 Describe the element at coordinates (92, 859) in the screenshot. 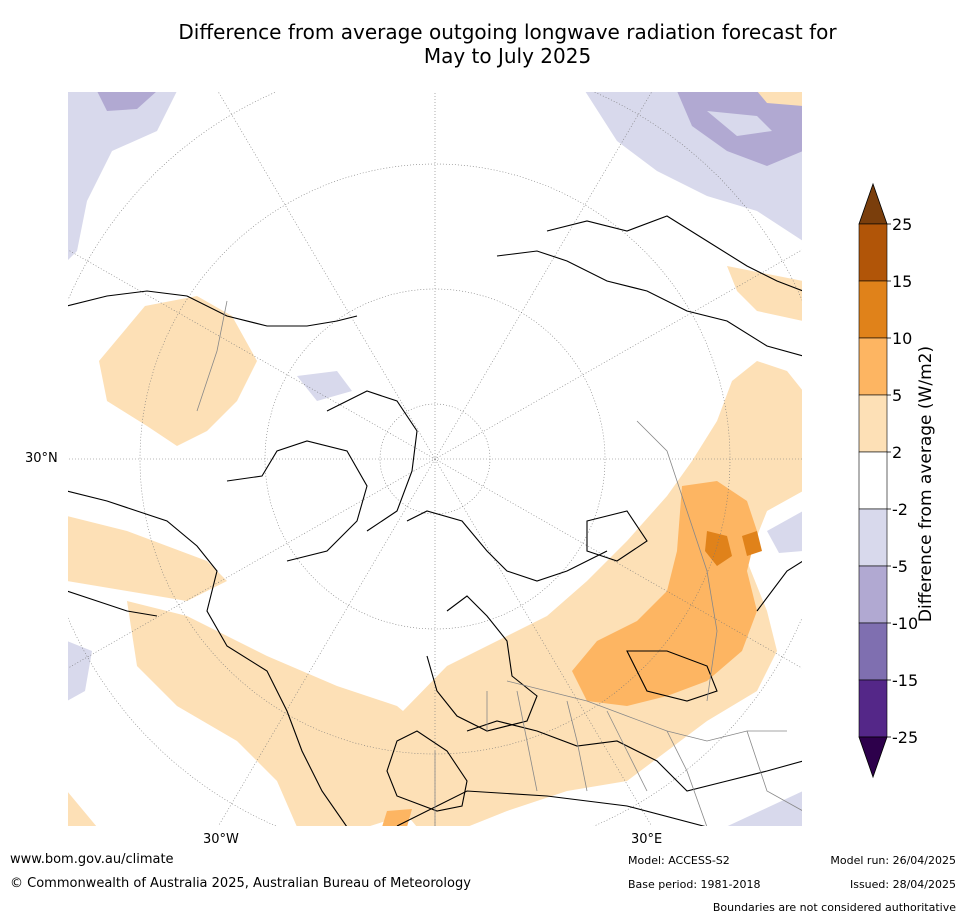

I see `website-link: www.bom.gov.au/climate` at that location.